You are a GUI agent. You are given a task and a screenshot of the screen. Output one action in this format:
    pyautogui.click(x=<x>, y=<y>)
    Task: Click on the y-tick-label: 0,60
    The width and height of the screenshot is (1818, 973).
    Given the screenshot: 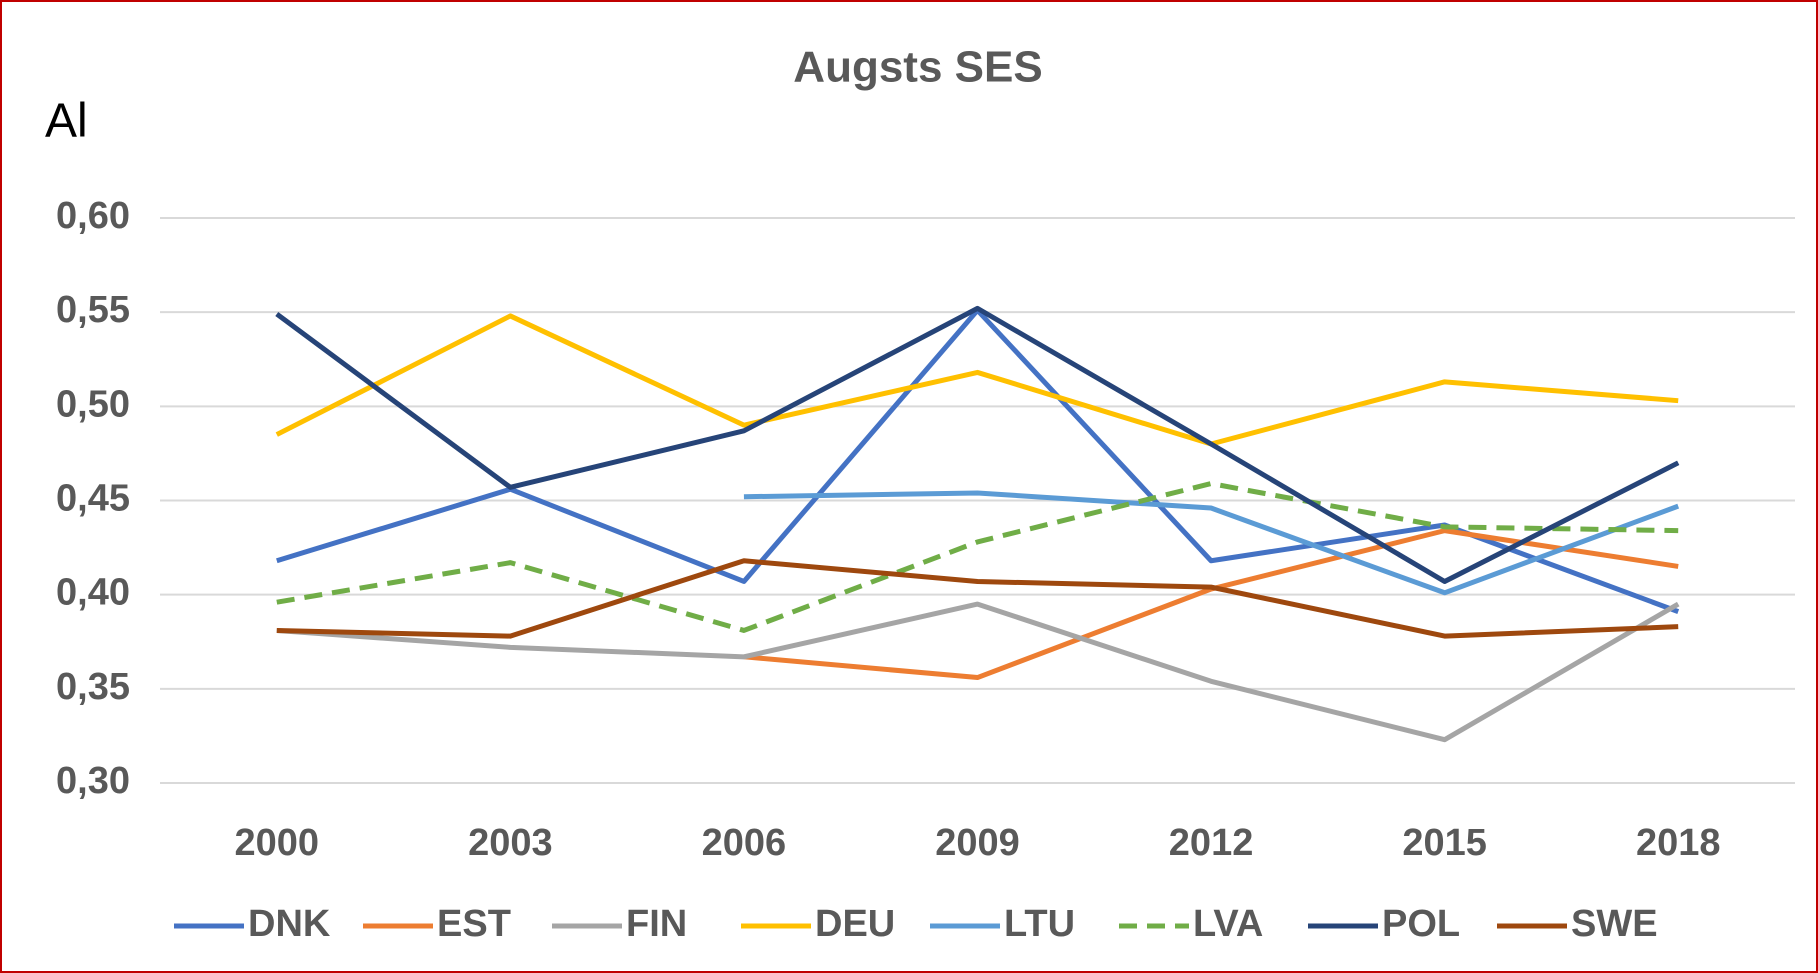 What is the action you would take?
    pyautogui.click(x=93, y=216)
    